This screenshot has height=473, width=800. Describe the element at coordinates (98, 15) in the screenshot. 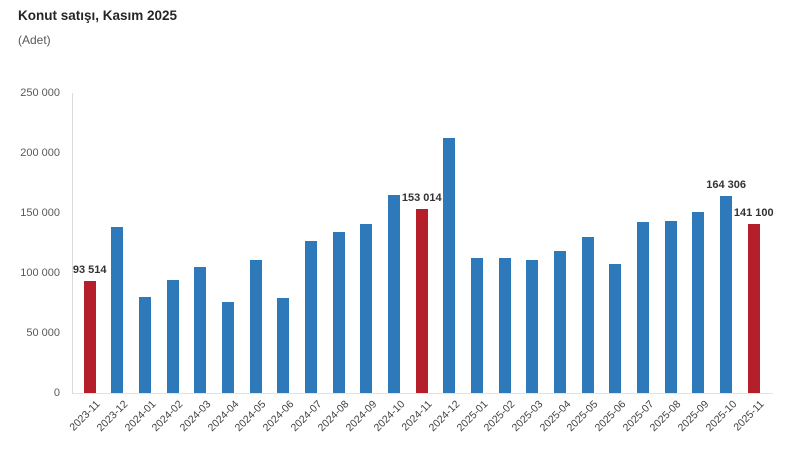

I see `chart-title: Konut satışı, Kasım 2025` at that location.